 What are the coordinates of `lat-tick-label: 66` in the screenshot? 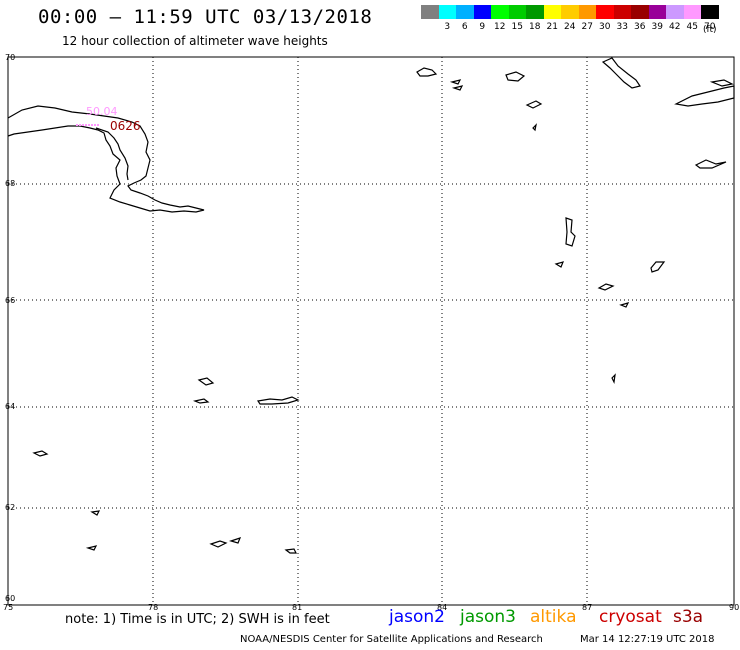 It's located at (10, 300).